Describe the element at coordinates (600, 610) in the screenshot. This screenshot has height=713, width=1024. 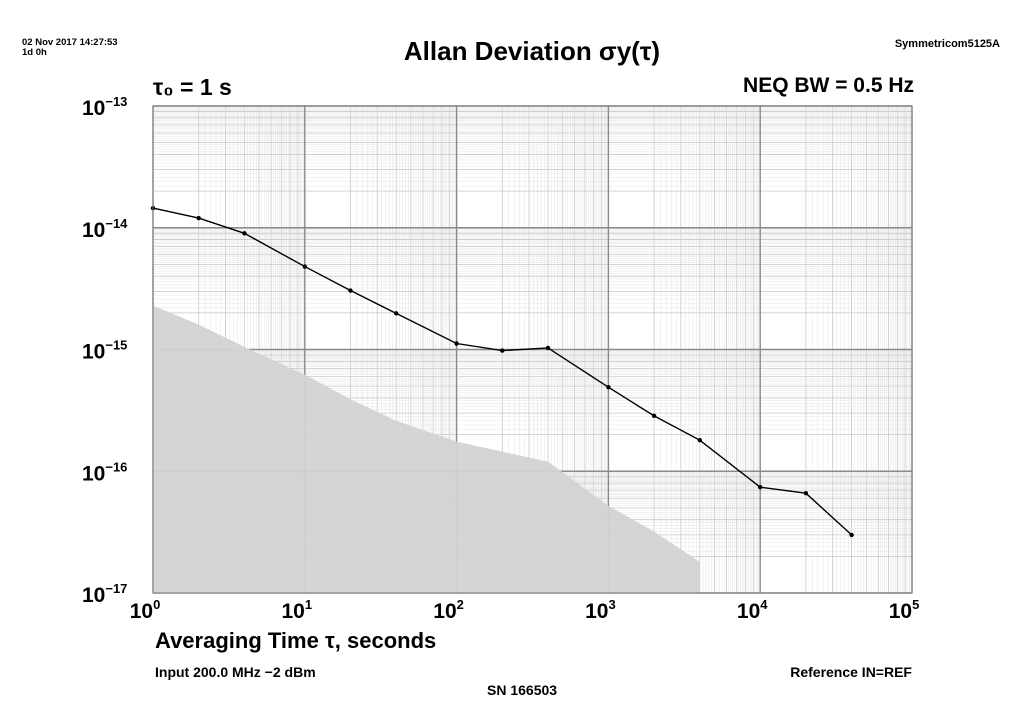
I see `x-tick-label: 10³` at that location.